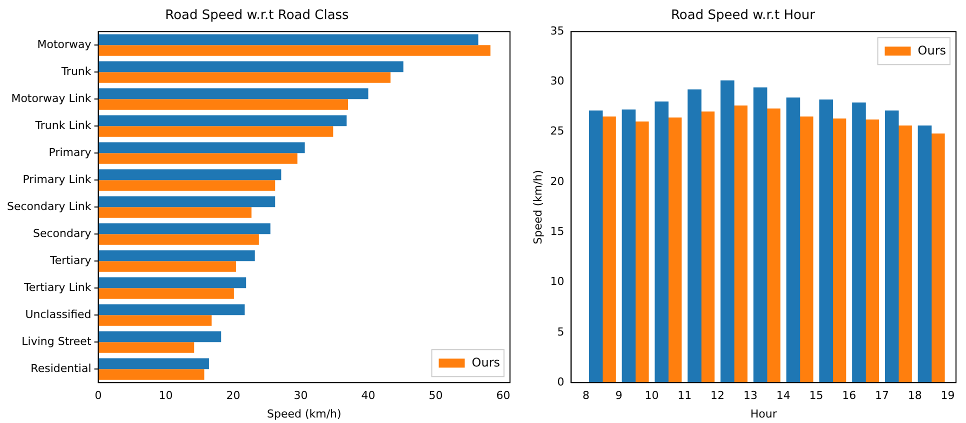 The image size is (966, 423). Describe the element at coordinates (49, 206) in the screenshot. I see `y-tick-label: Secondary Link` at that location.